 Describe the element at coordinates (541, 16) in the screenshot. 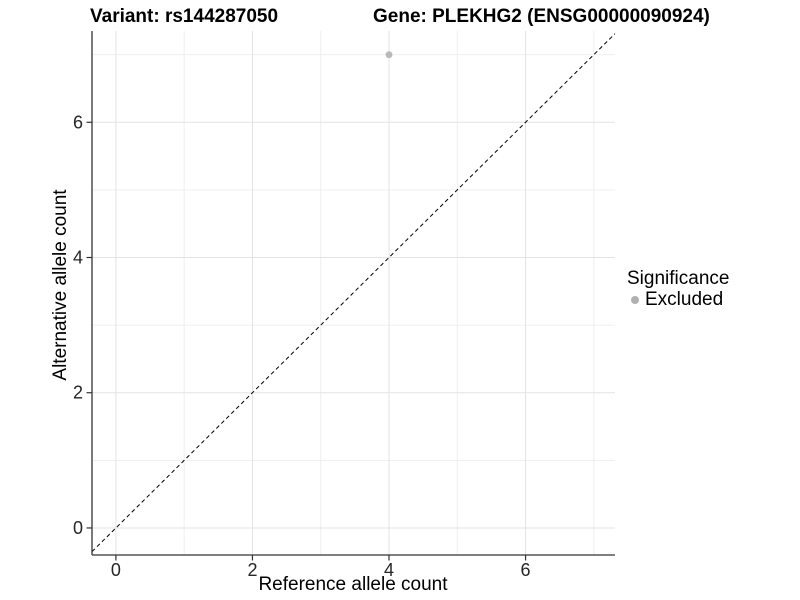

I see `plot-title-gene: Gene: PLEKHG2 (ENSG00000090924)` at that location.